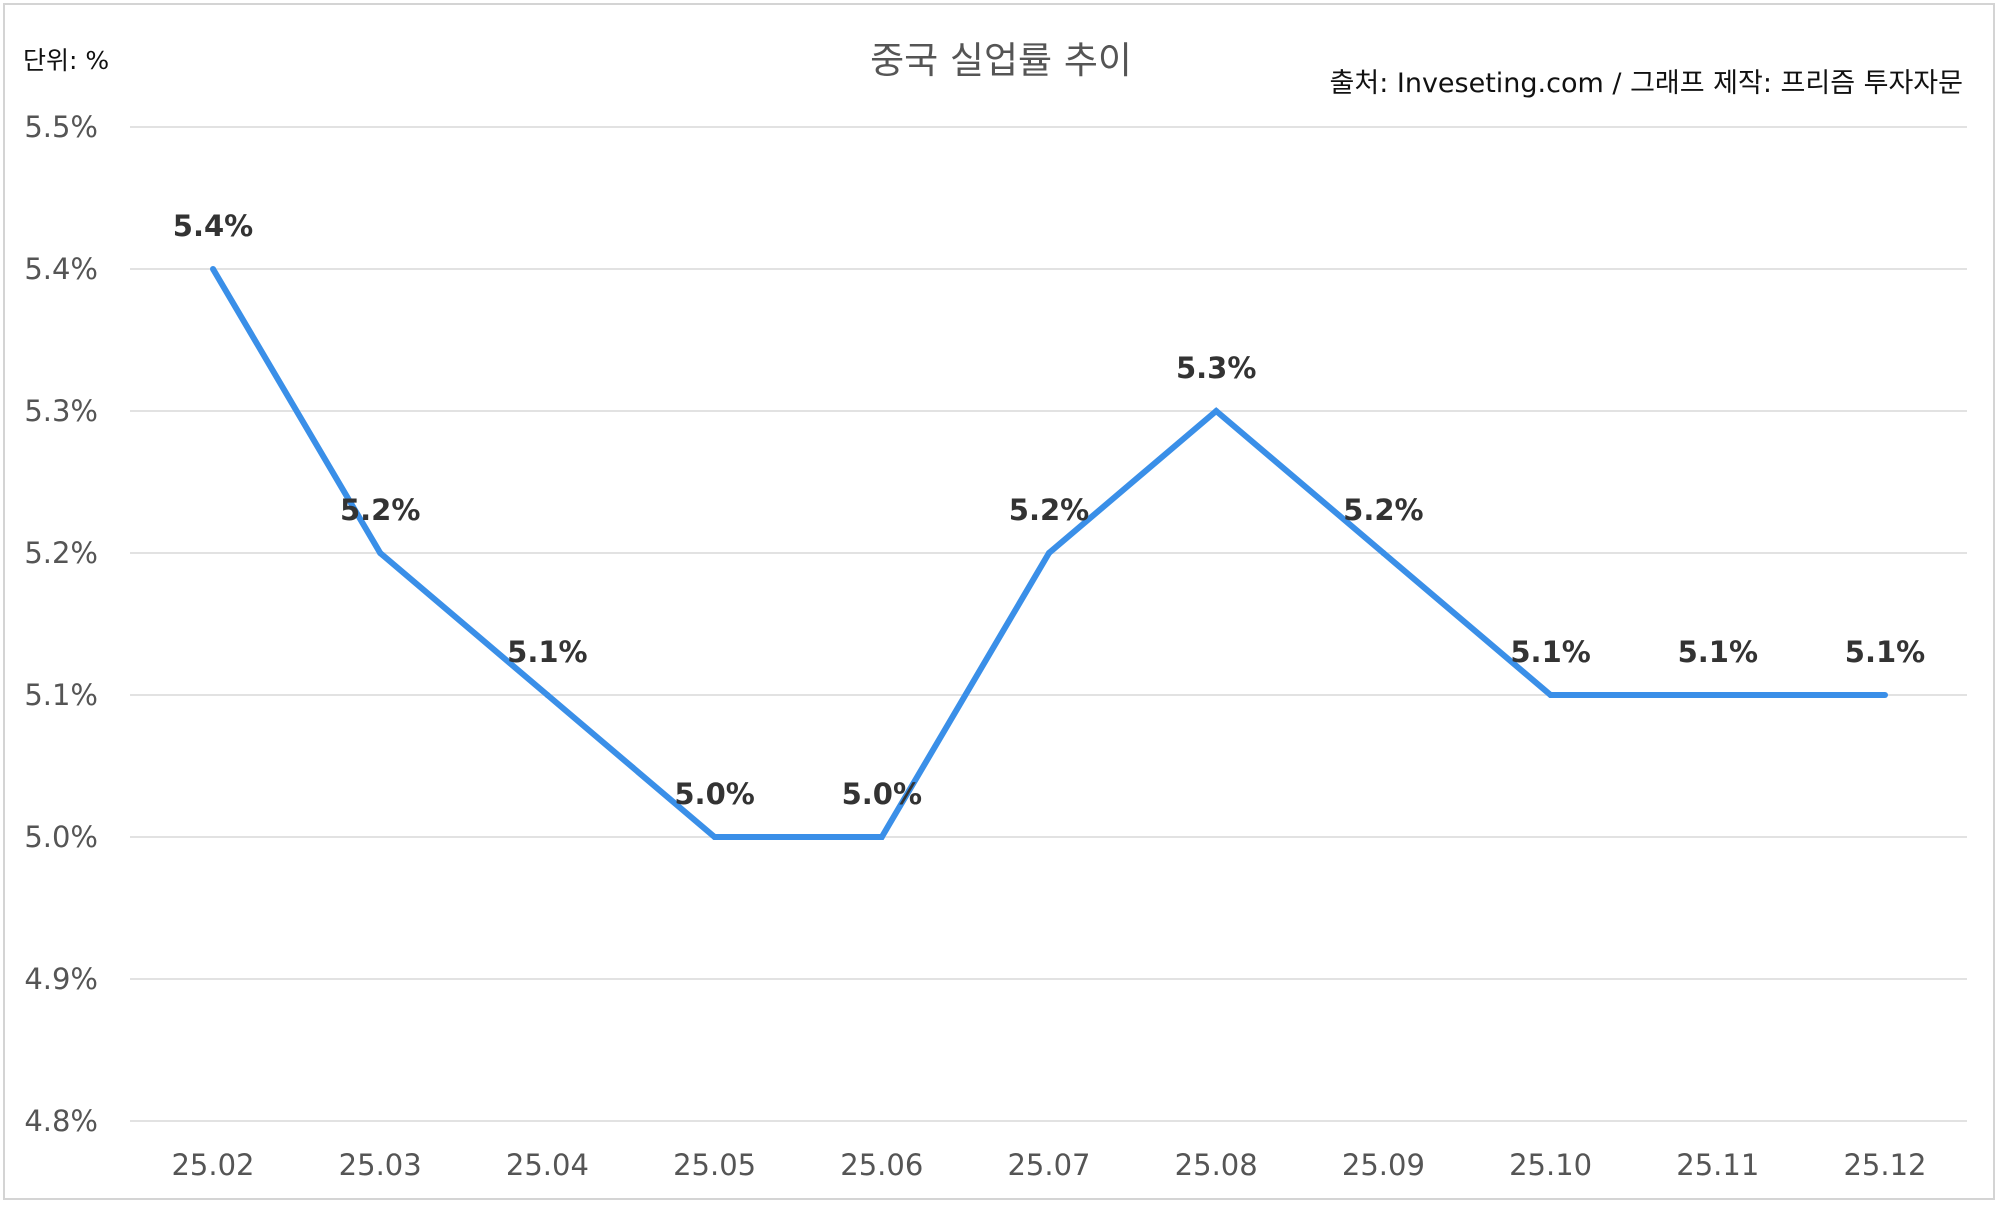 The height and width of the screenshot is (1205, 2000). Describe the element at coordinates (1216, 1165) in the screenshot. I see `x-tick-label: 25.08` at that location.